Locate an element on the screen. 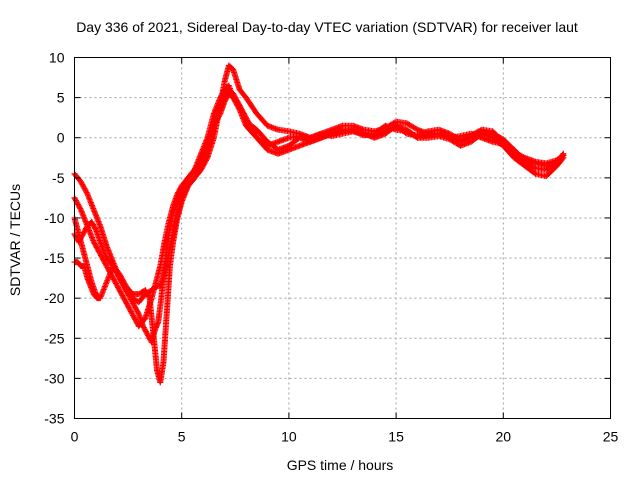  series-track-e is located at coordinates (87, 280).